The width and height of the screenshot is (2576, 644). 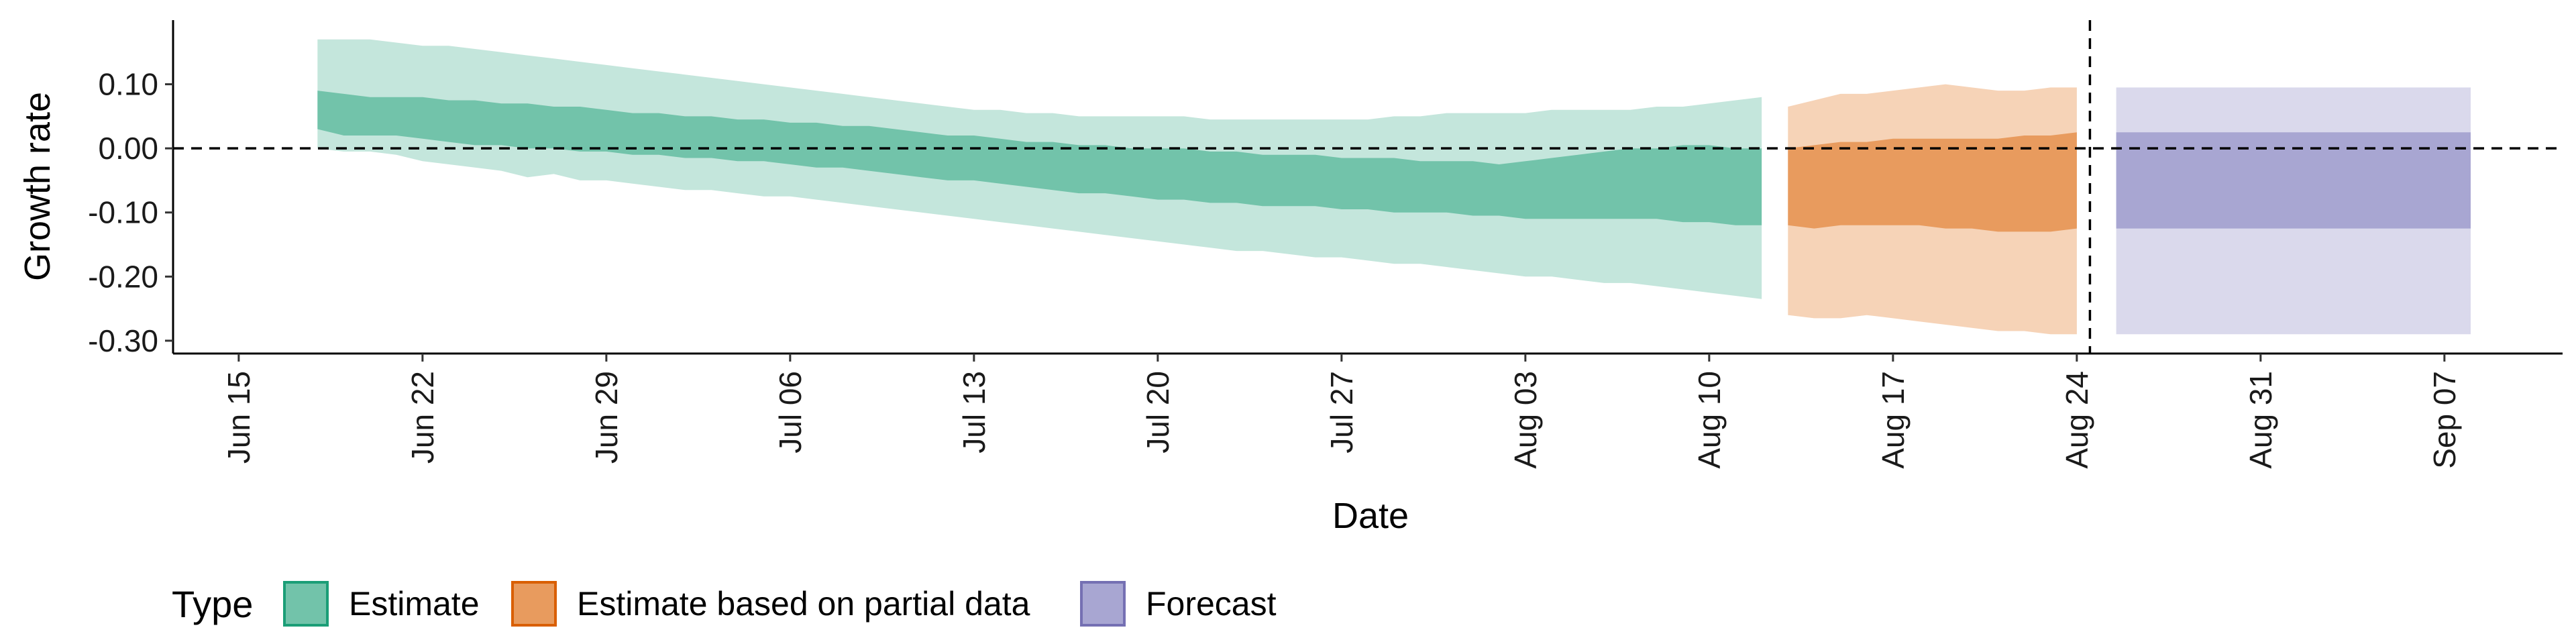 What do you see at coordinates (2076, 420) in the screenshot?
I see `x-tick-label: Aug 24` at bounding box center [2076, 420].